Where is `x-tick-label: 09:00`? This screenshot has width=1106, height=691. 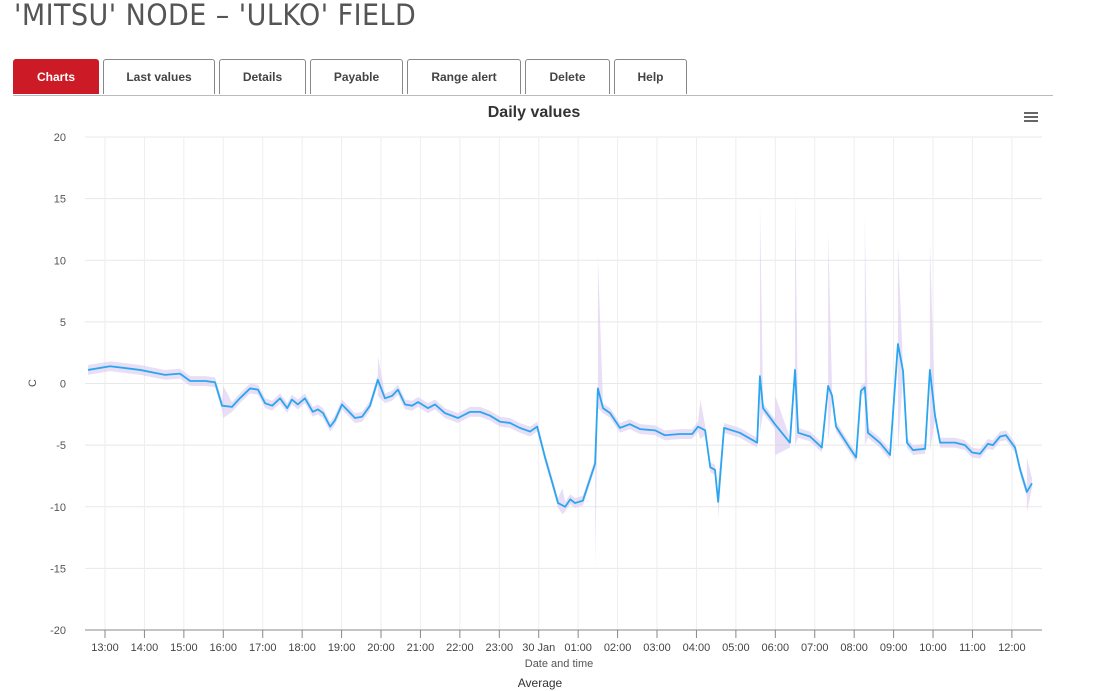
x-tick-label: 09:00 is located at coordinates (894, 648).